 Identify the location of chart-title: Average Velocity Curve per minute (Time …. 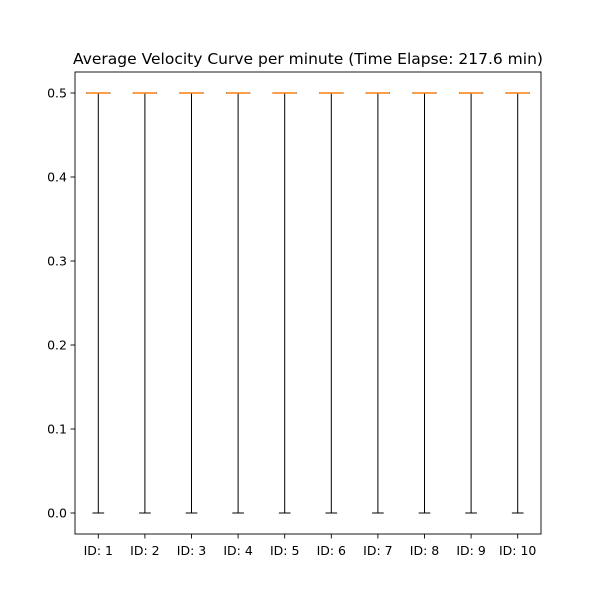
(308, 59).